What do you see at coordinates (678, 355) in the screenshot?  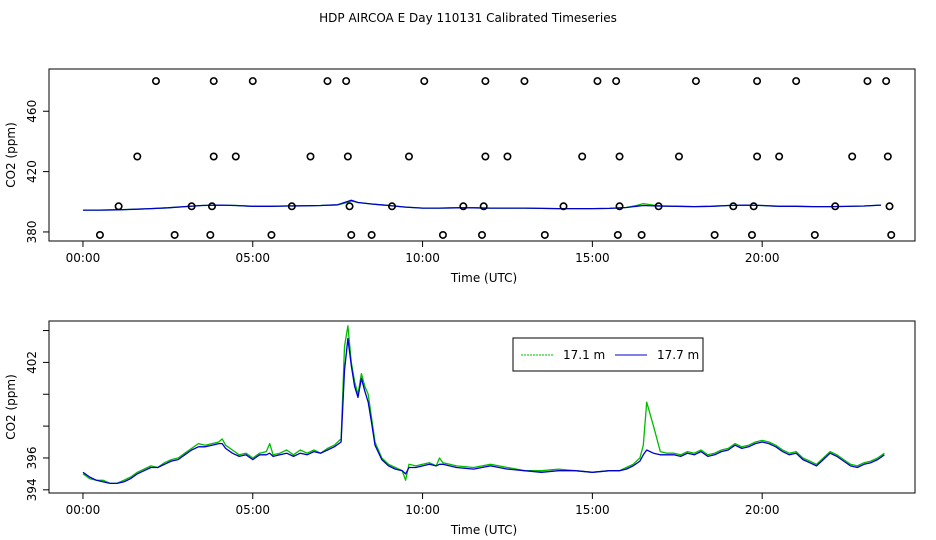 I see `legend-label-17-7: 17.7 m` at bounding box center [678, 355].